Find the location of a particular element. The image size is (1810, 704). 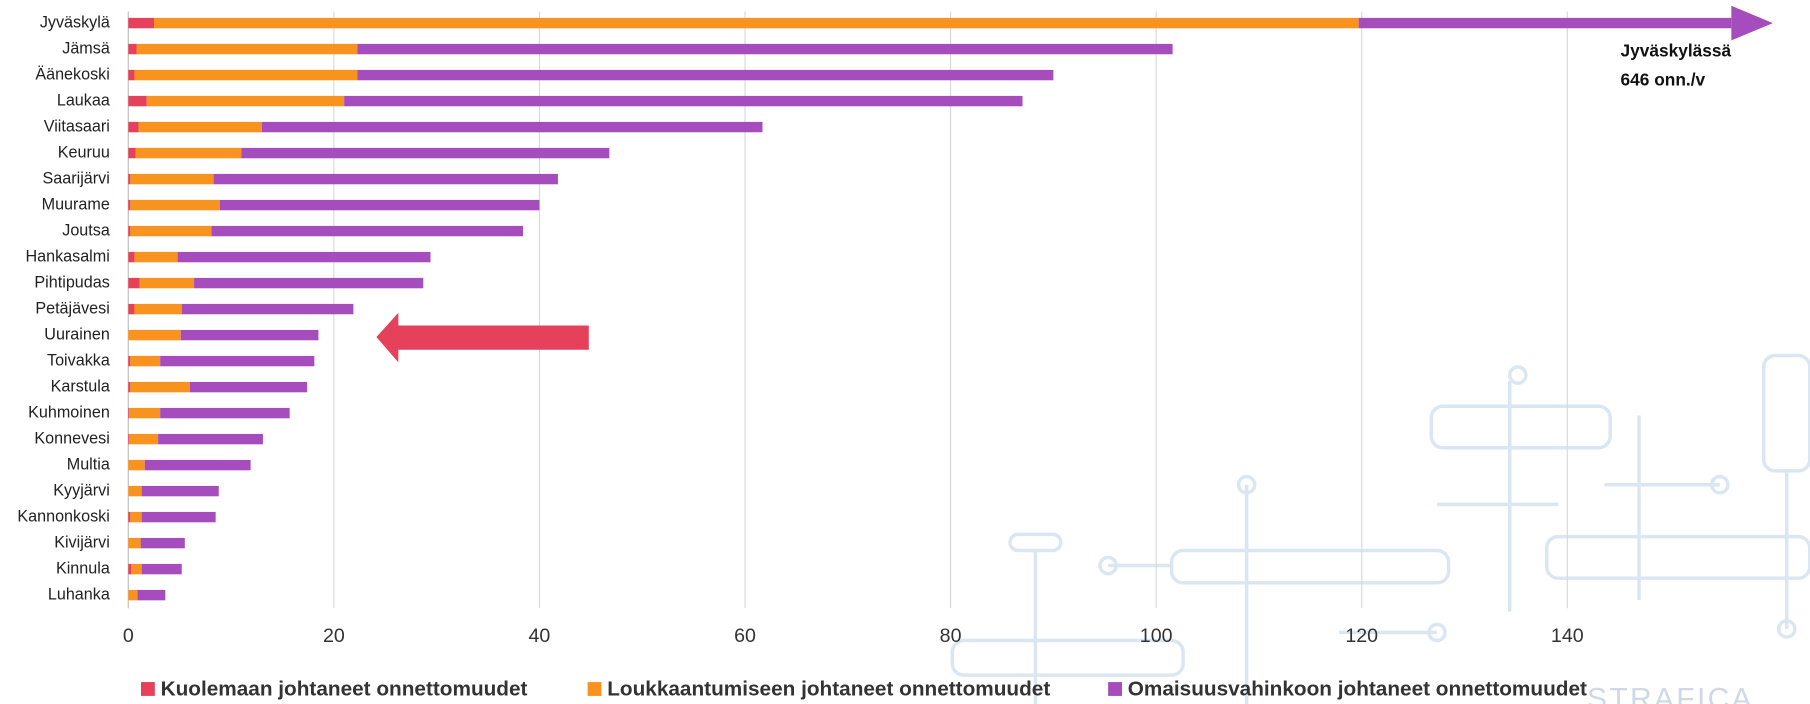

y-tick-label: Luhanka is located at coordinates (79, 594).